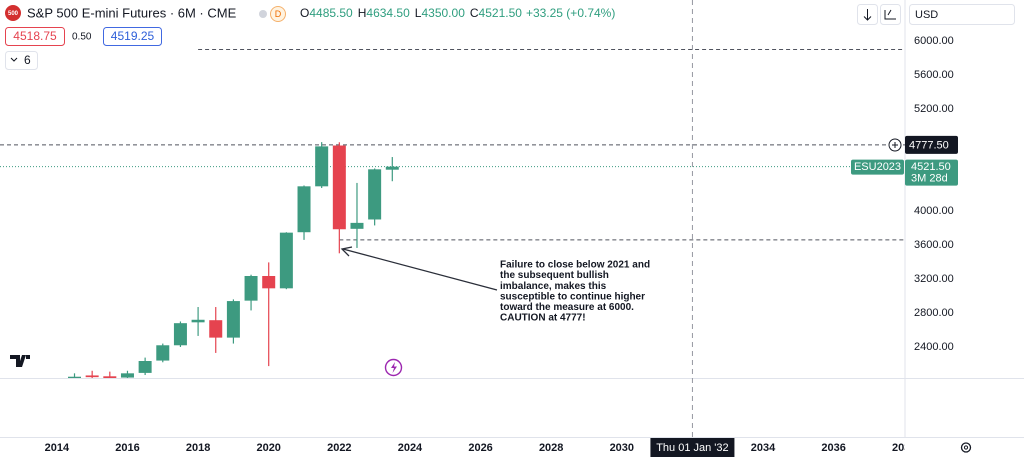 This screenshot has width=1024, height=457. I want to click on spread: 0.50, so click(82, 37).